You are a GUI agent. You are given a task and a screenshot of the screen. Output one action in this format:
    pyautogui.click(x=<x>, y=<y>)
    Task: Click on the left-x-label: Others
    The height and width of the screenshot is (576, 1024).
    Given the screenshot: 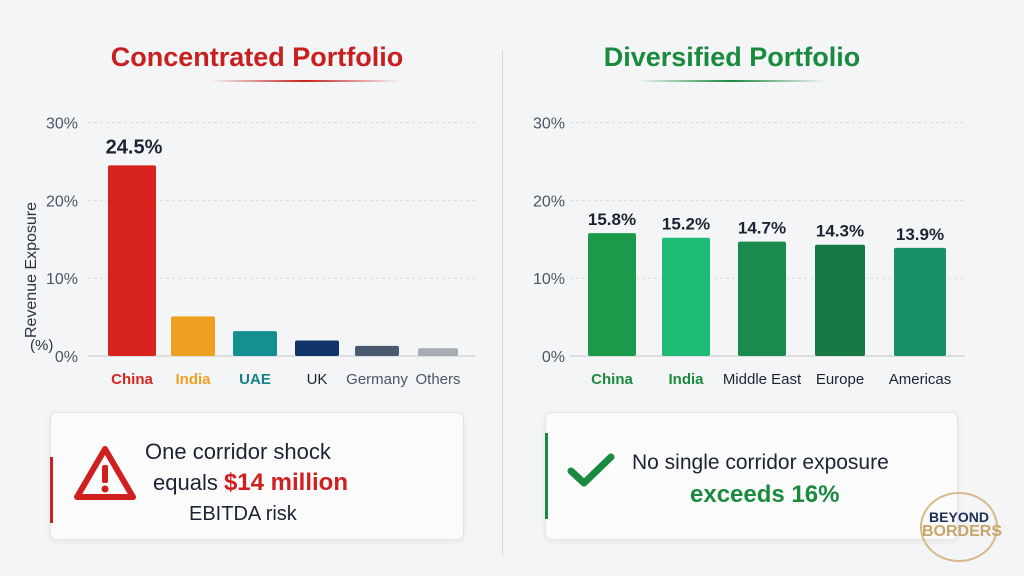 What is the action you would take?
    pyautogui.click(x=437, y=379)
    